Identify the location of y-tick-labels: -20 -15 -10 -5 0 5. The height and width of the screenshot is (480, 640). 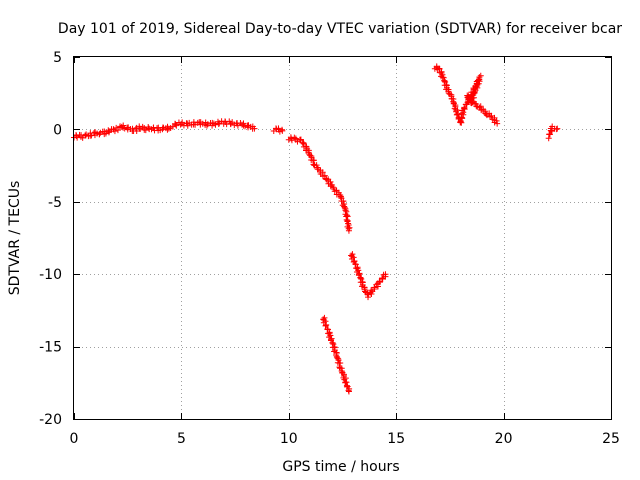
(50, 239).